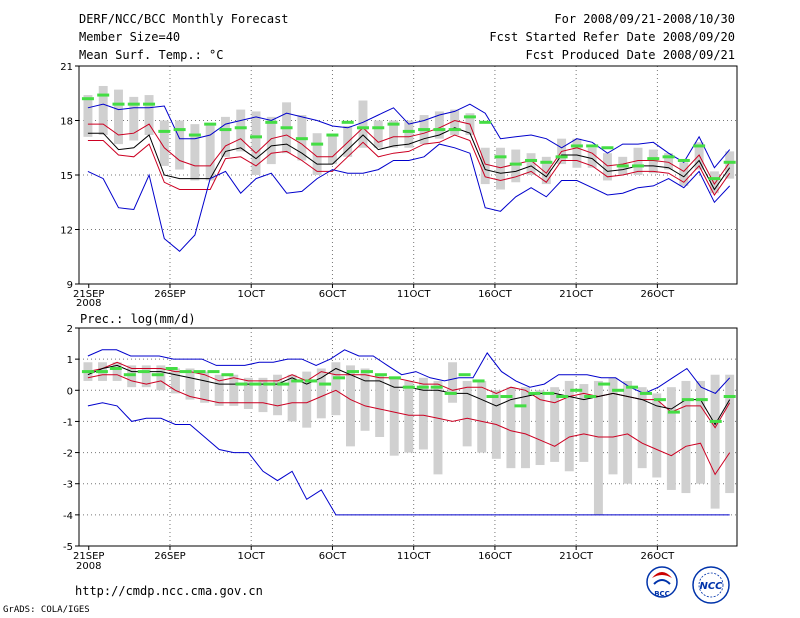 This screenshot has width=800, height=618. What do you see at coordinates (409, 165) in the screenshot?
I see `series-line-p10` at bounding box center [409, 165].